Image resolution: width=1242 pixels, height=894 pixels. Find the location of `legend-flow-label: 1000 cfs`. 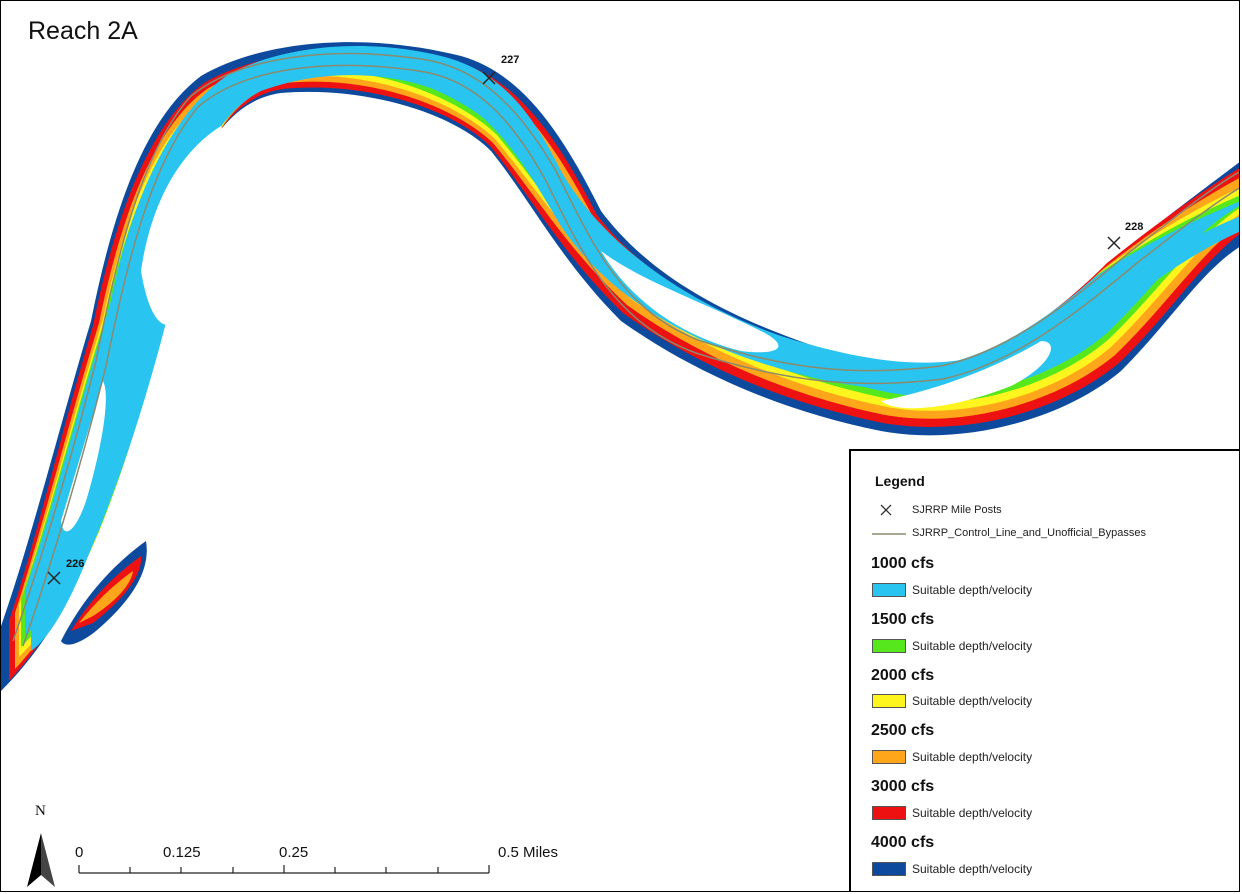

legend-flow-label: 1000 cfs is located at coordinates (903, 563).